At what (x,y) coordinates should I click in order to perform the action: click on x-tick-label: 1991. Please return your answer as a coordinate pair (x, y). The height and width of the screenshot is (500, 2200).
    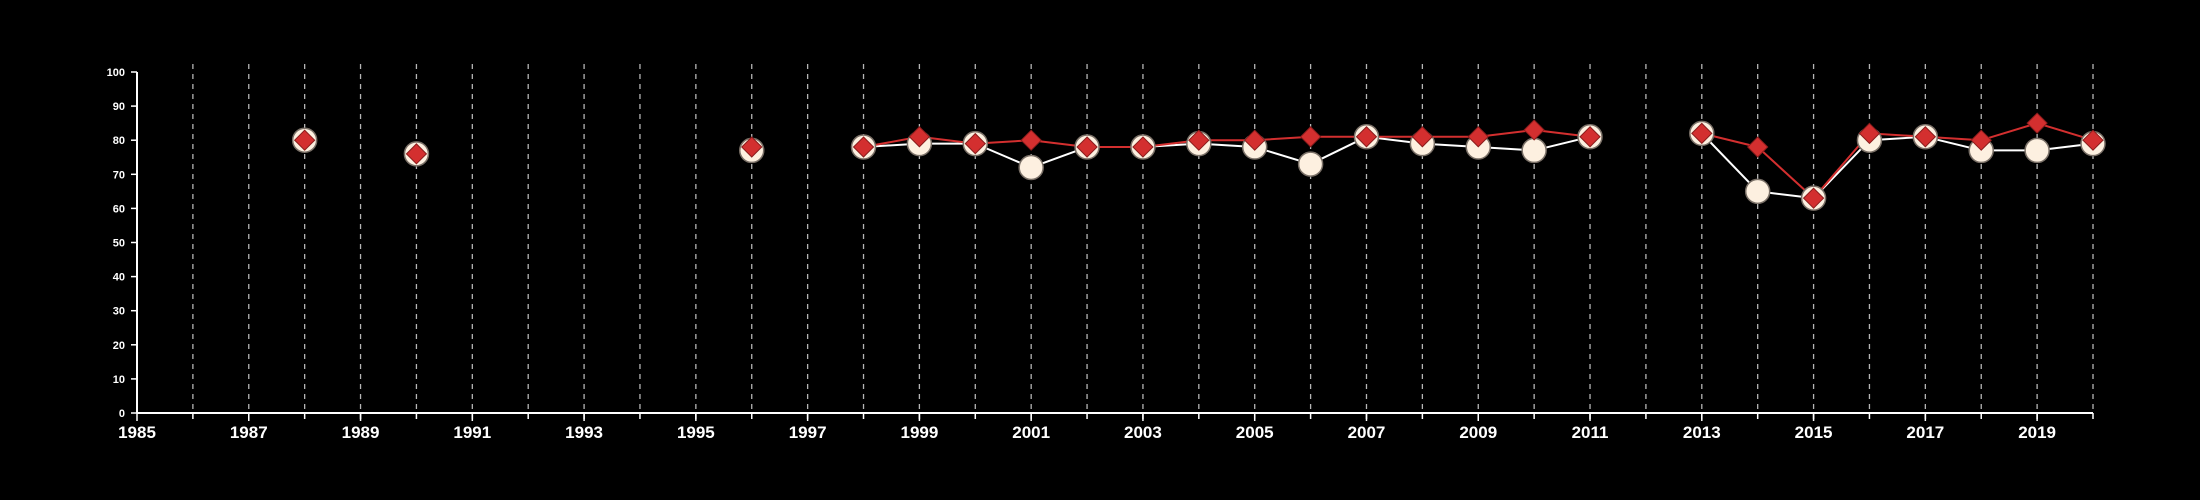
    Looking at the image, I should click on (472, 432).